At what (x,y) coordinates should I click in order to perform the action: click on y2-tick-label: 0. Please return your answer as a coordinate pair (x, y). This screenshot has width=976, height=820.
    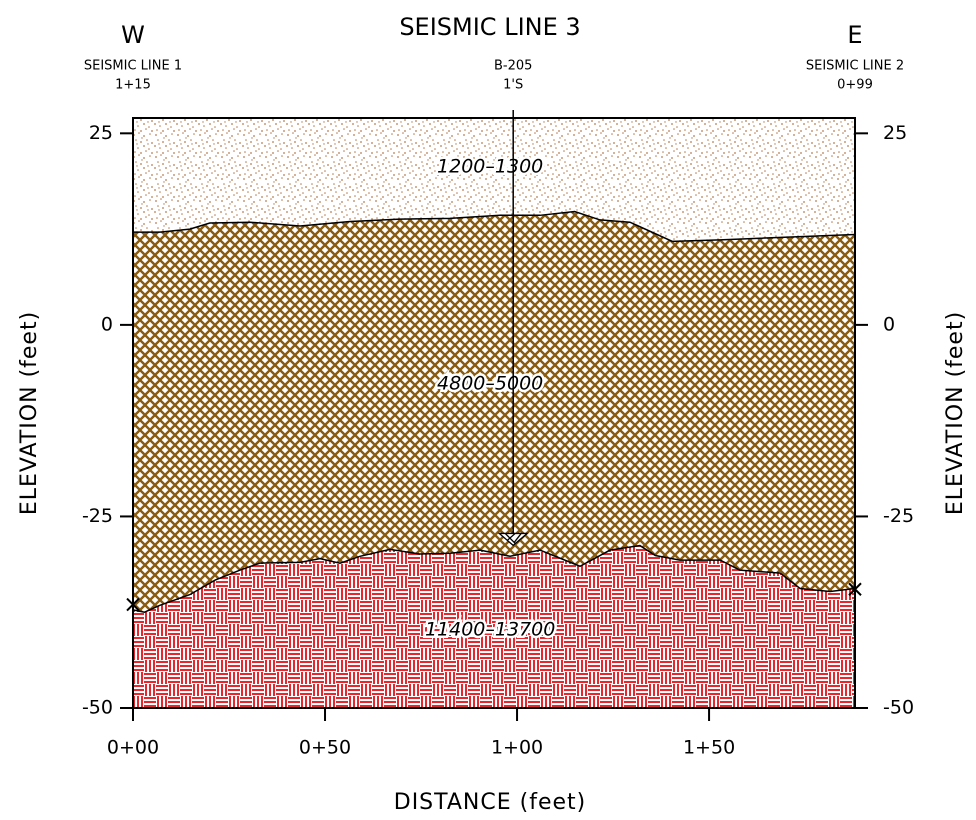
    Looking at the image, I should click on (889, 324).